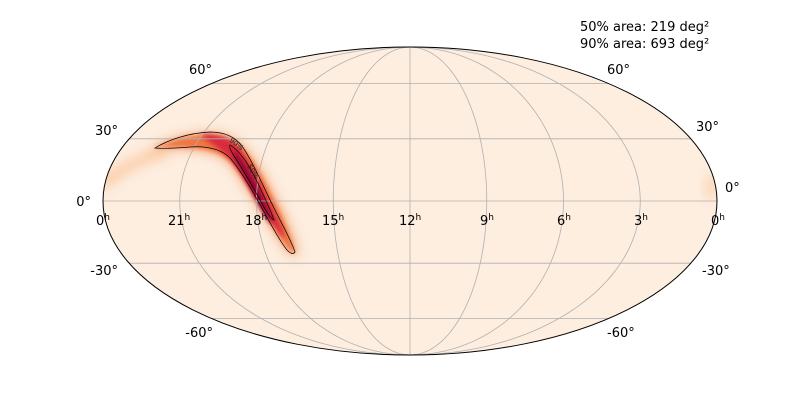 The height and width of the screenshot is (400, 800). What do you see at coordinates (104, 271) in the screenshot?
I see `lat-label-minus30-left: -30°` at bounding box center [104, 271].